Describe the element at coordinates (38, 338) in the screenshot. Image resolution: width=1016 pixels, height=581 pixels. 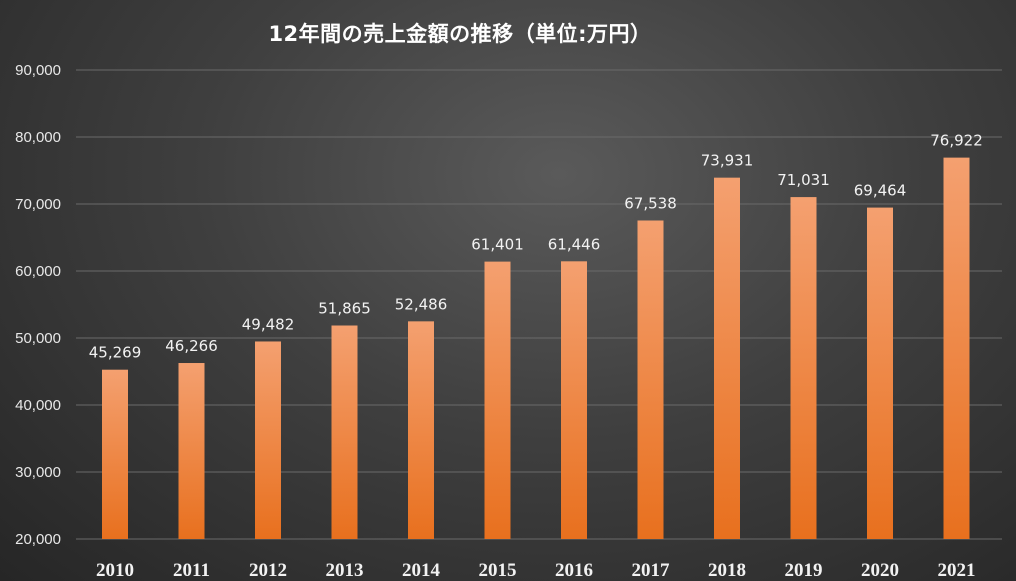
I see `y-tick-label: 50,000` at that location.